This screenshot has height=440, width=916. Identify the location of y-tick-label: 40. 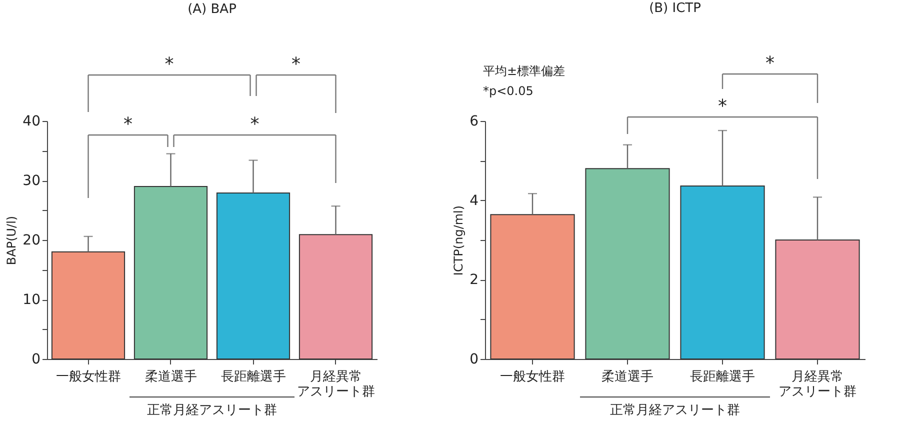
(31, 122).